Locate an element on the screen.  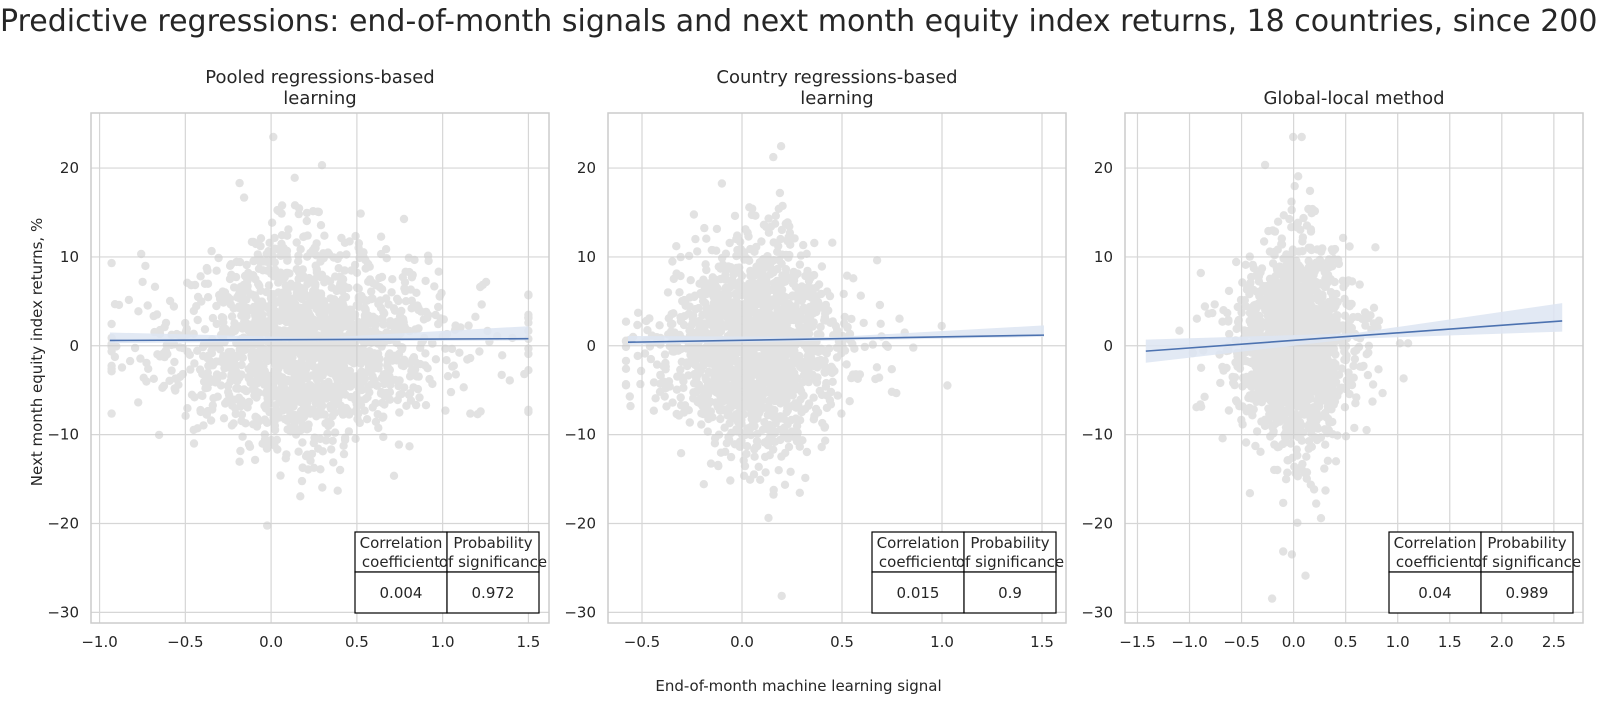
table-value-text: 0.972 is located at coordinates (493, 593).